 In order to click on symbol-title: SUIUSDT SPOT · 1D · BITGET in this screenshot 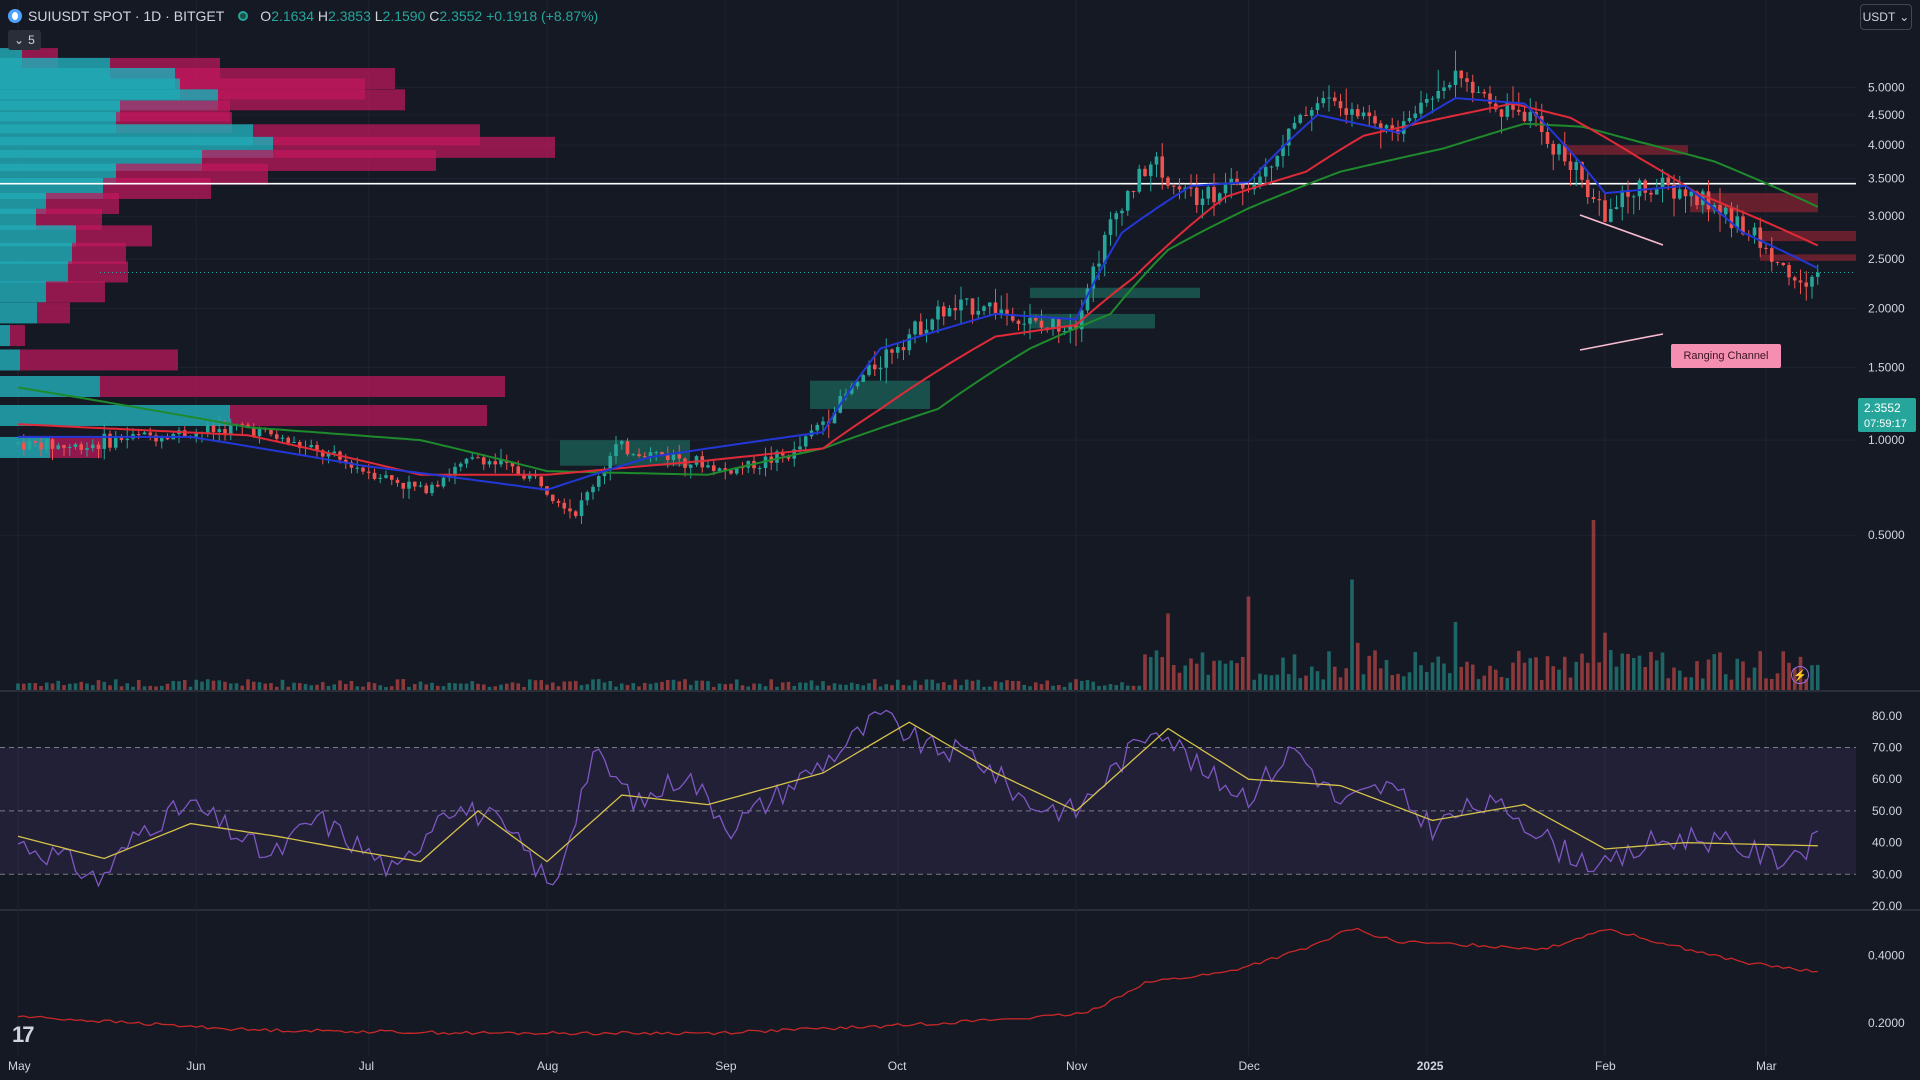, I will do `click(126, 16)`.